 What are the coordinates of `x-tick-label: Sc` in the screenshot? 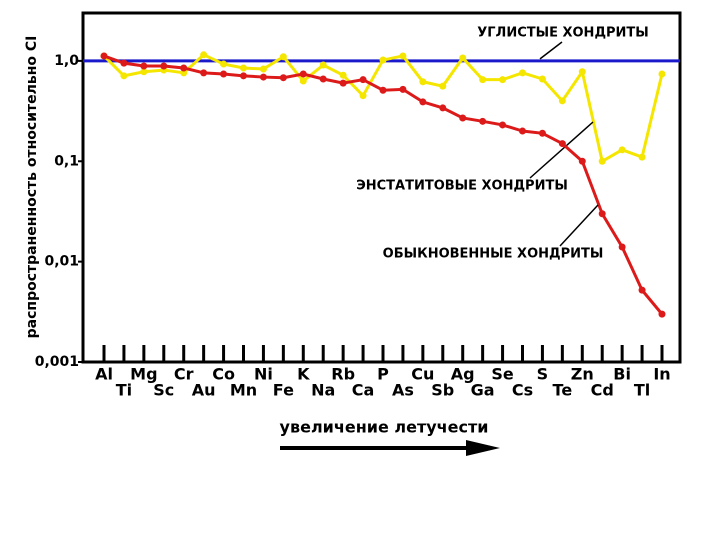 It's located at (163, 390).